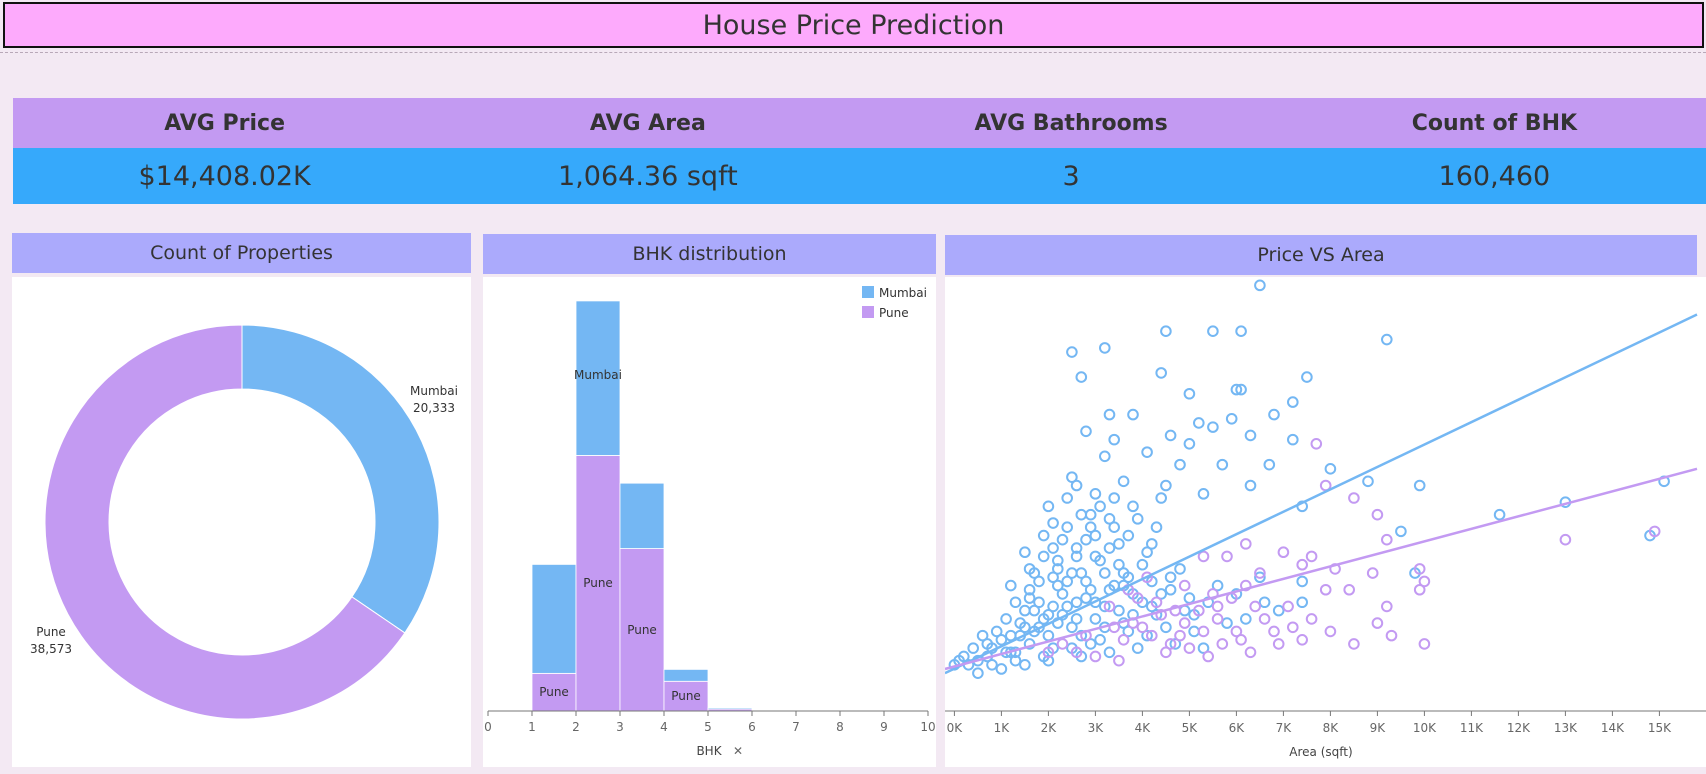  What do you see at coordinates (1143, 728) in the screenshot?
I see `x-tick-label: 4K` at bounding box center [1143, 728].